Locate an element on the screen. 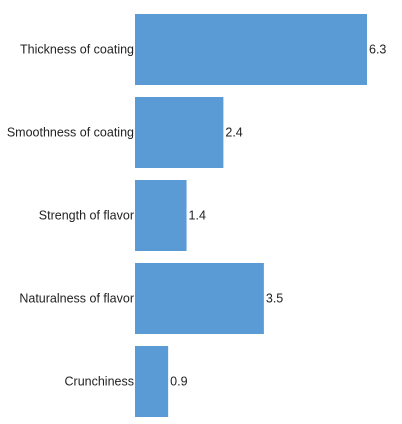 The height and width of the screenshot is (424, 402). value-label-1: 2.4 is located at coordinates (233, 133).